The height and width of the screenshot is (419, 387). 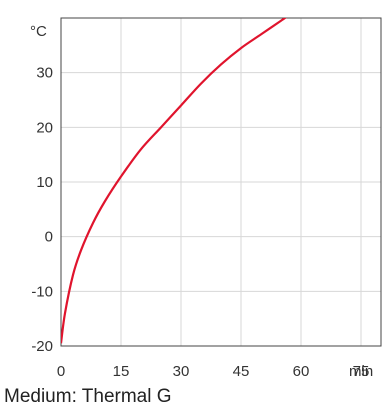 I want to click on x-tick-labels: 0 15 30 45 60 75, so click(x=213, y=371).